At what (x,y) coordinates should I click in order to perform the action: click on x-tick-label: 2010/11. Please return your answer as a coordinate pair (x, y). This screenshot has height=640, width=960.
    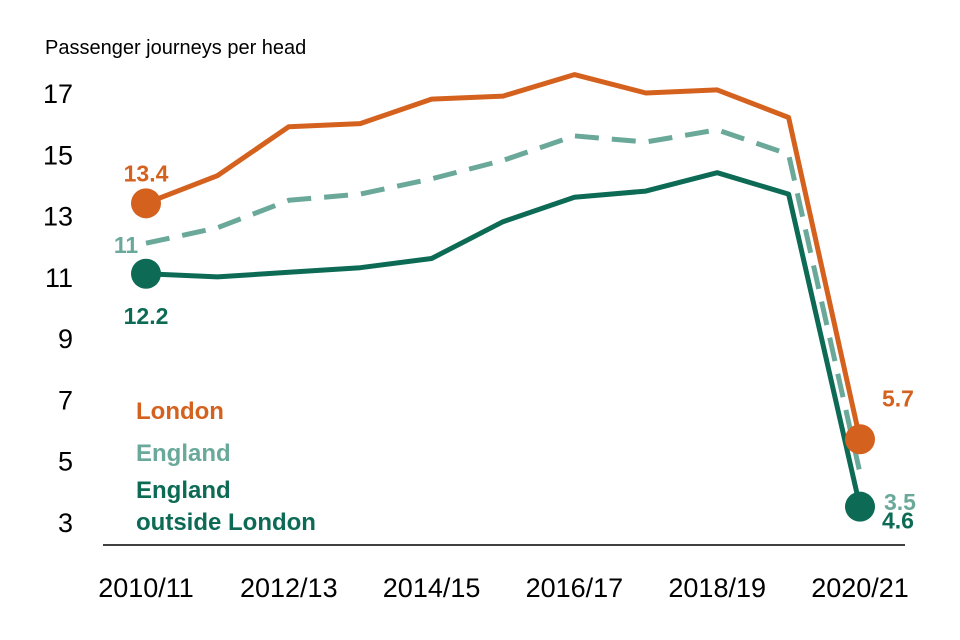
    Looking at the image, I should click on (146, 588).